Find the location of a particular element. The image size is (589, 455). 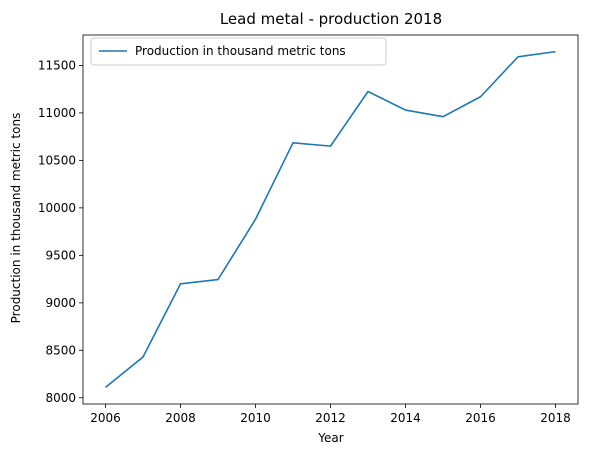

y-axis: 8000 8500 9000 9500 10000 10500 11000 11500 is located at coordinates (60, 231).